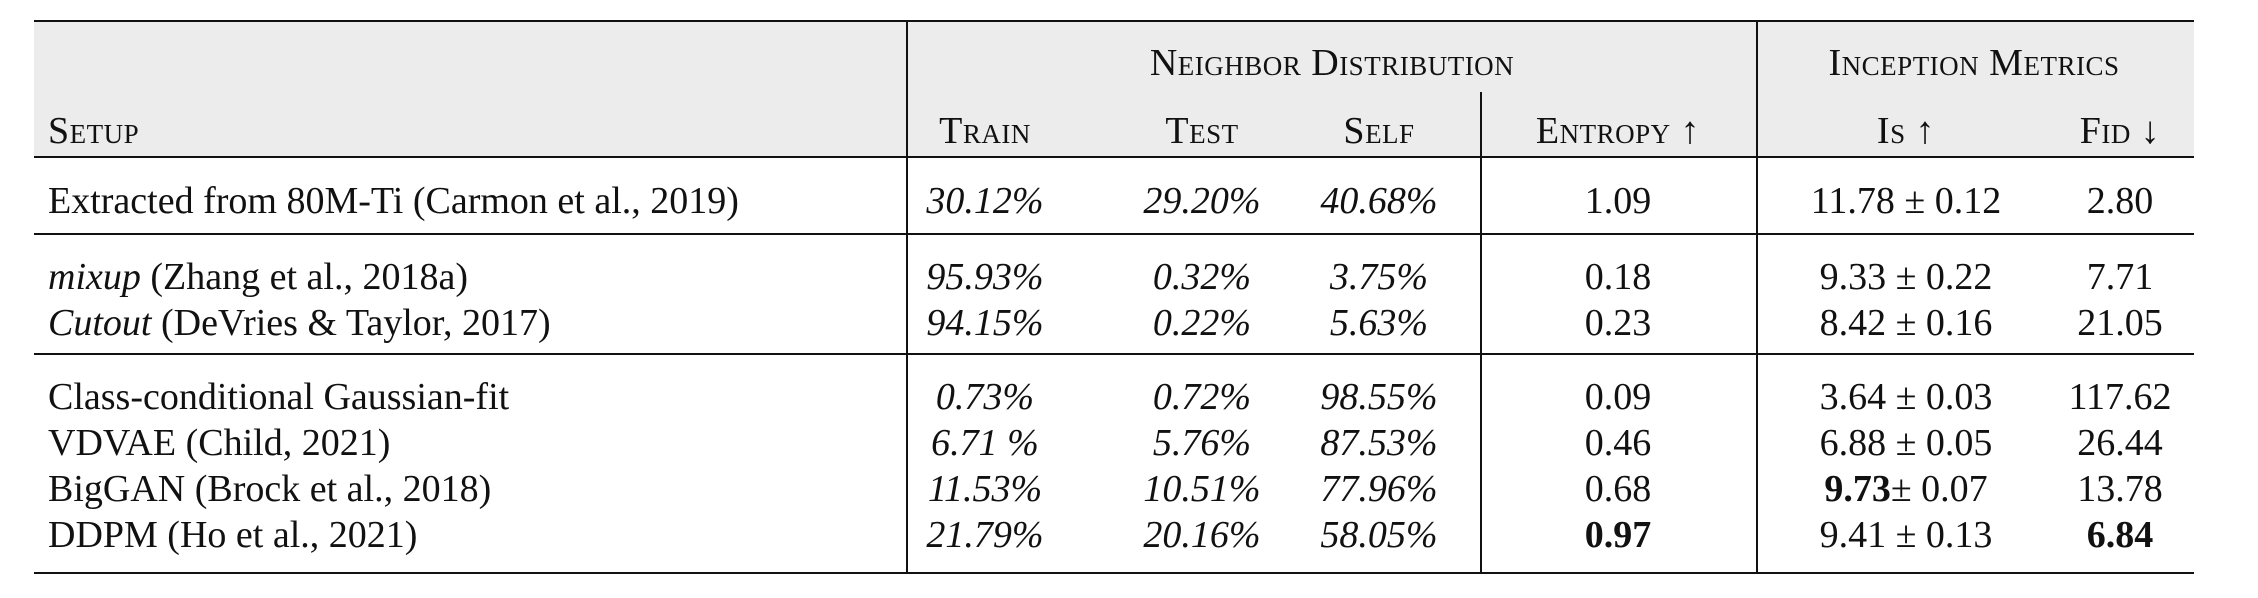 This screenshot has height=598, width=2258. Describe the element at coordinates (985, 489) in the screenshot. I see `train-cell: 11.53%` at that location.